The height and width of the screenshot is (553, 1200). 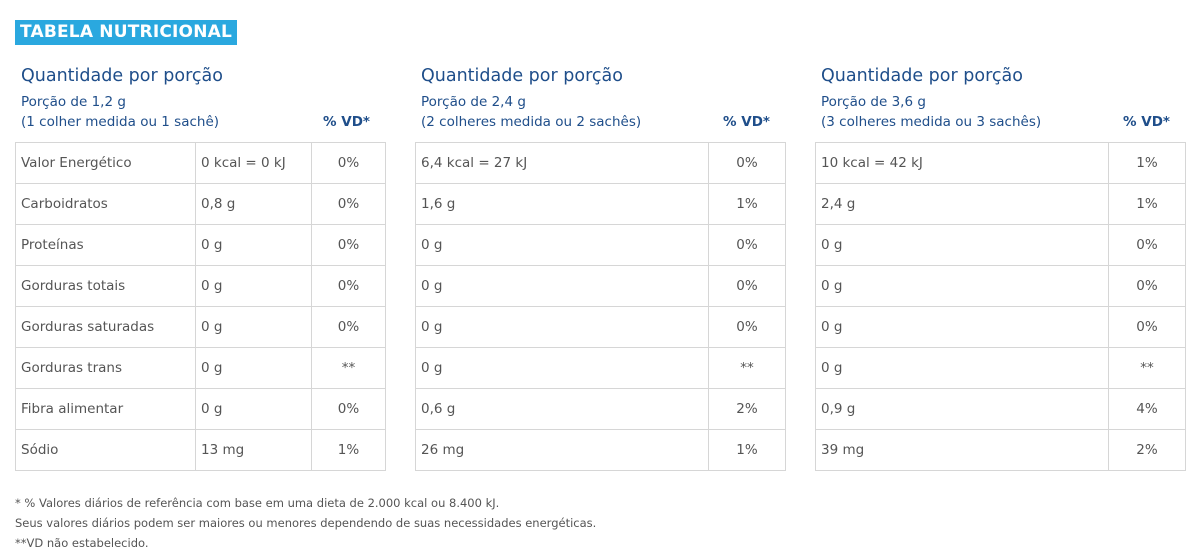 I want to click on table-row: Gorduras saturadas 0 g 0%, so click(x=200, y=327).